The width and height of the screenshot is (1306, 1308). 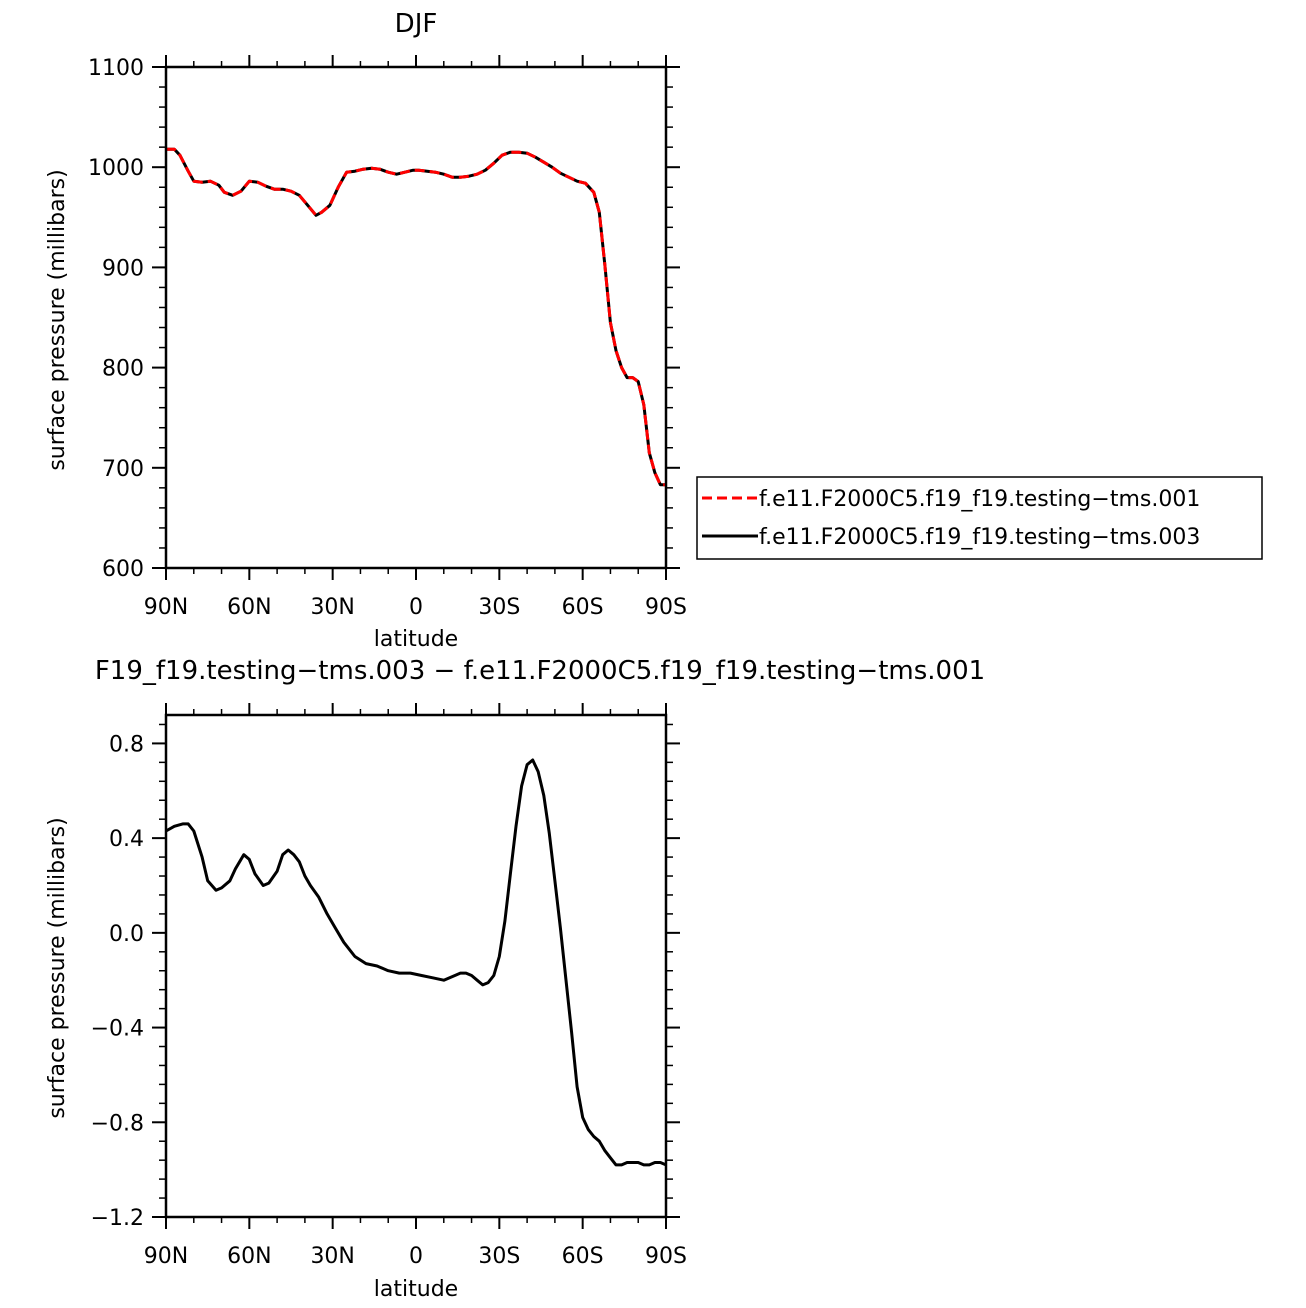 What do you see at coordinates (499, 607) in the screenshot?
I see `top-x-tick-label: 30S` at bounding box center [499, 607].